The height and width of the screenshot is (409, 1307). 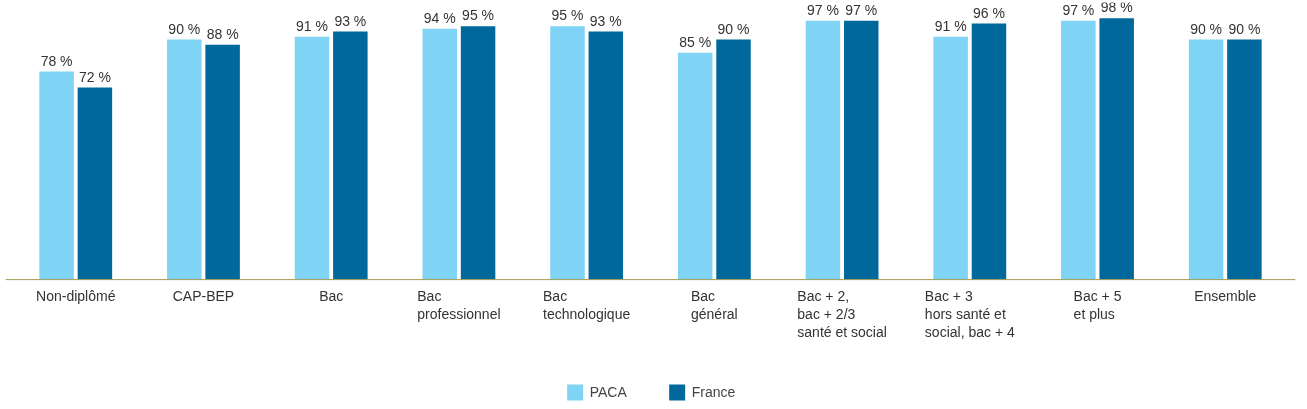 I want to click on data-label: 96 %, so click(x=989, y=12).